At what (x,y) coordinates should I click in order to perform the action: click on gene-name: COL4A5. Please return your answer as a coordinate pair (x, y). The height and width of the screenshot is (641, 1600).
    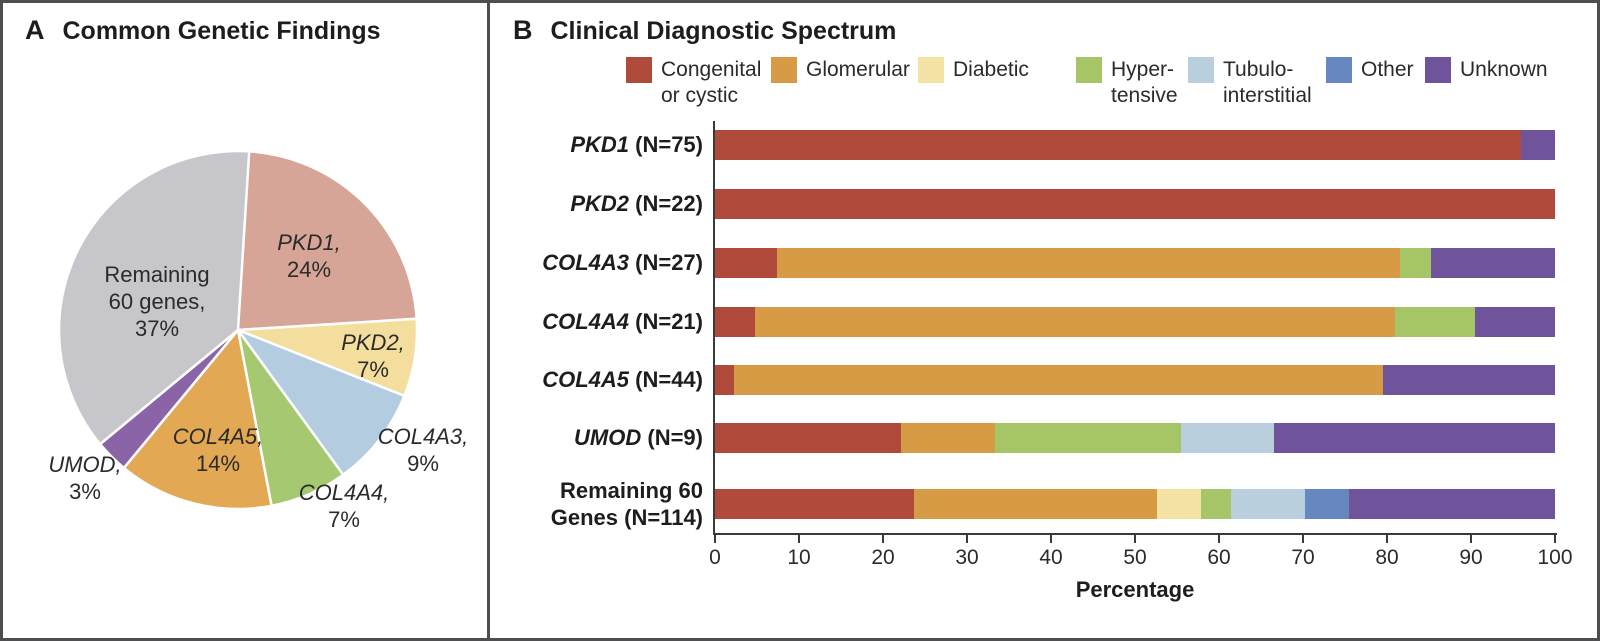
    Looking at the image, I should click on (586, 379).